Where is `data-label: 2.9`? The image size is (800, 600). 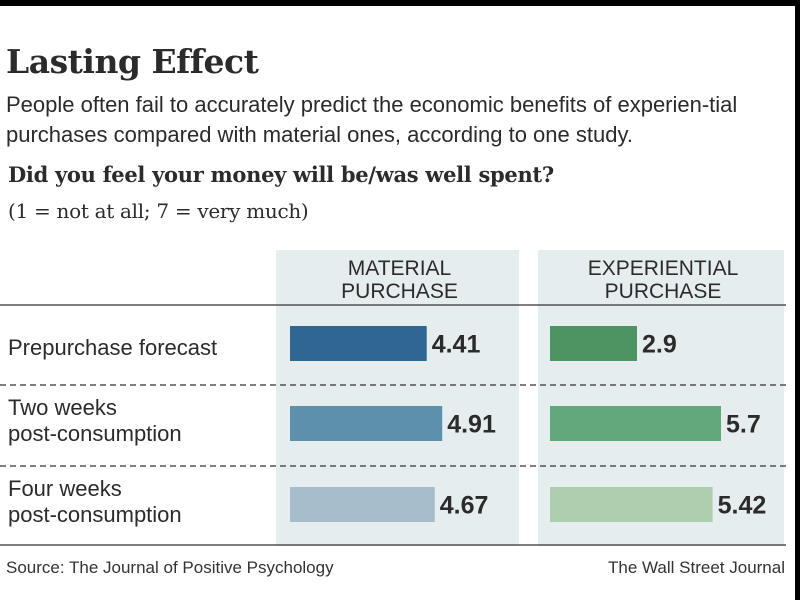
data-label: 2.9 is located at coordinates (659, 345).